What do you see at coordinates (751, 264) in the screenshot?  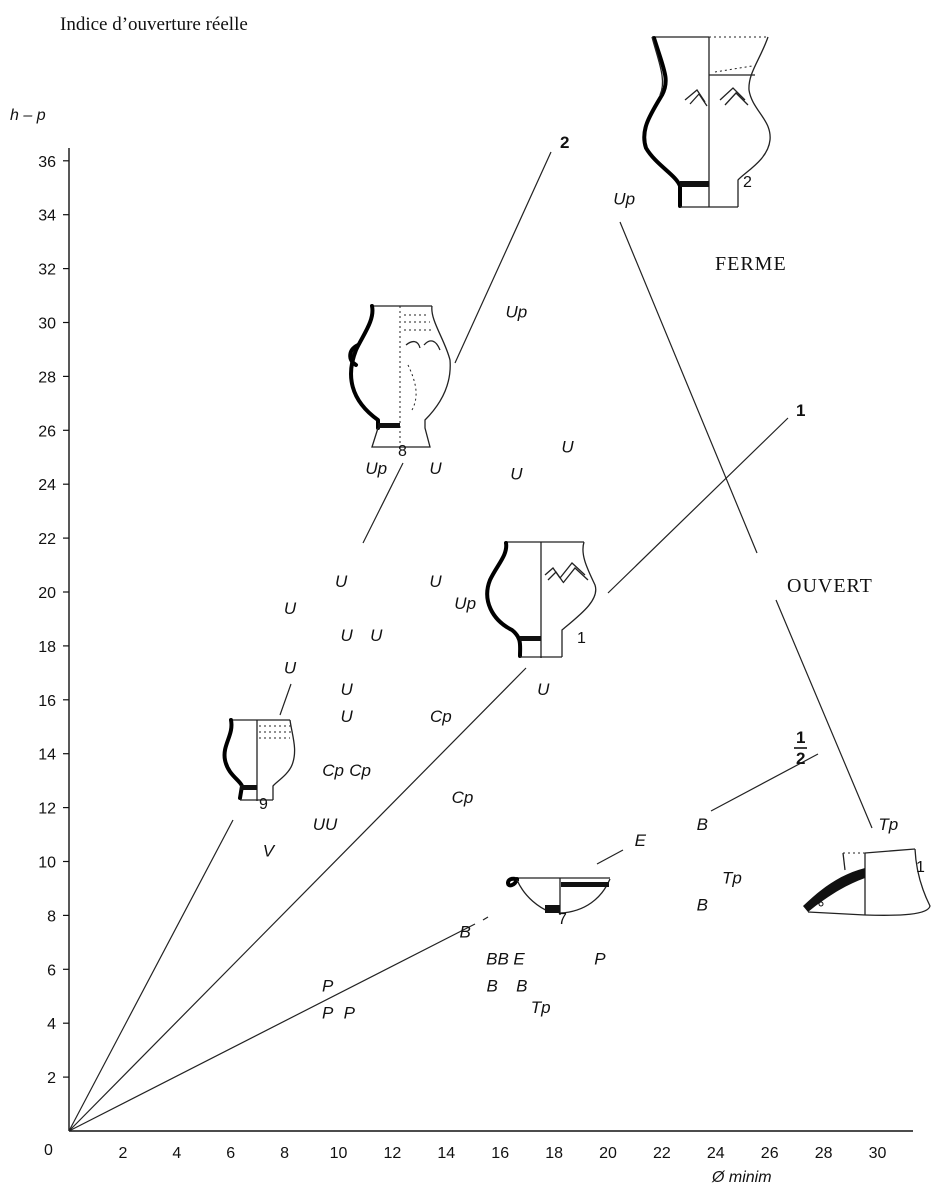 I see `zone-label-ferme: FERME` at bounding box center [751, 264].